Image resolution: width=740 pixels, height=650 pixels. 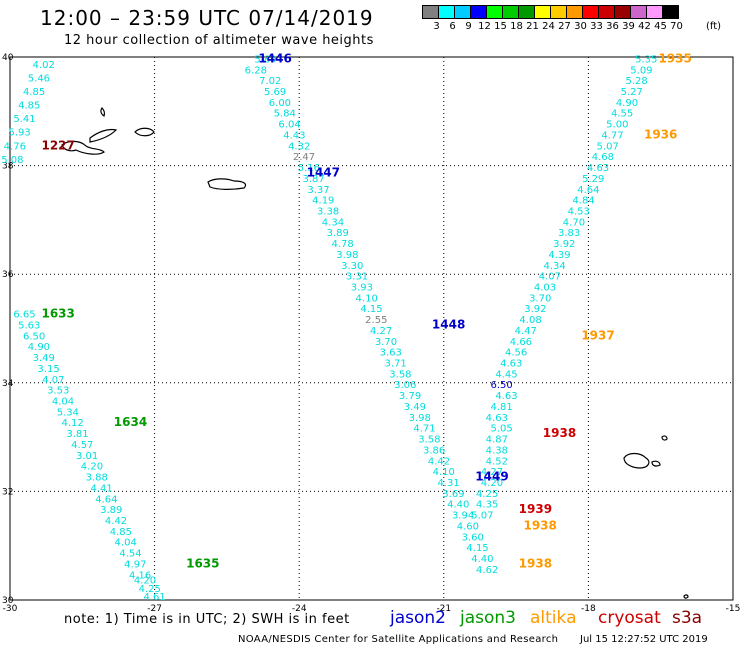 What do you see at coordinates (448, 483) in the screenshot?
I see `wave-height-value: 4.31` at bounding box center [448, 483].